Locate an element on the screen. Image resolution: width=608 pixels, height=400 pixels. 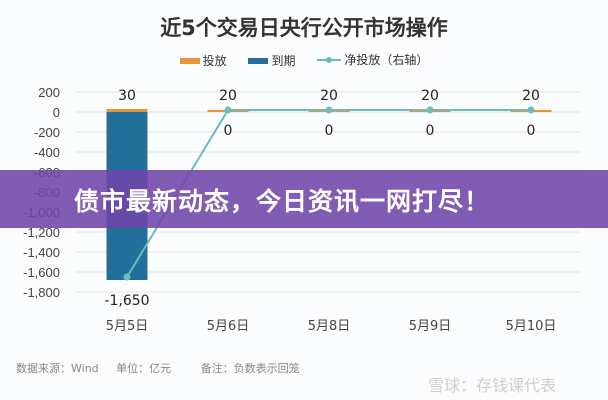
x-tick-label: 5月6日 is located at coordinates (228, 326).